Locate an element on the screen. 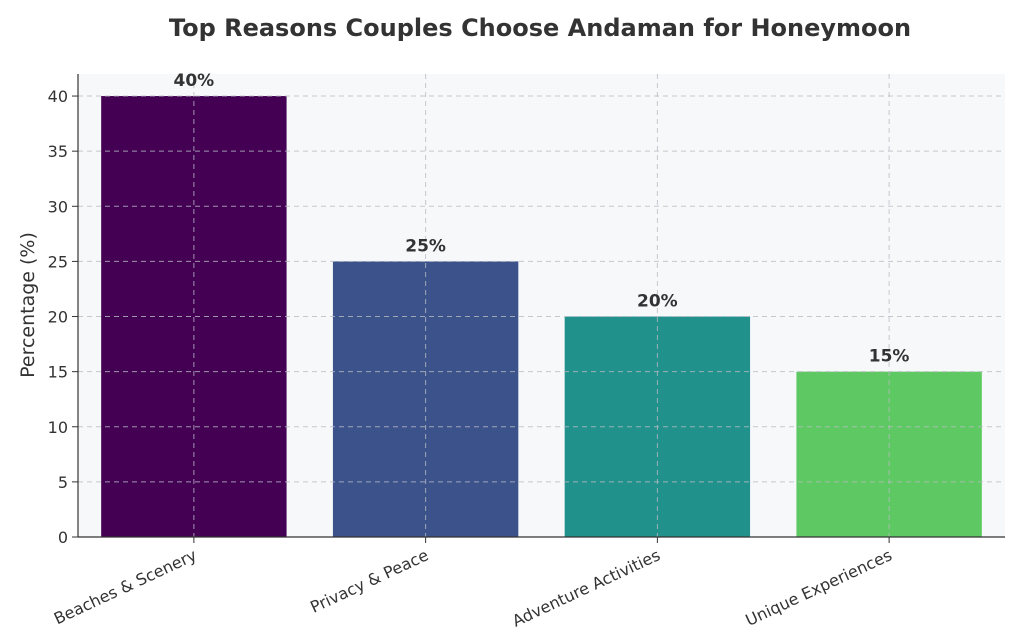  y-tick-label: 30 is located at coordinates (58, 206).